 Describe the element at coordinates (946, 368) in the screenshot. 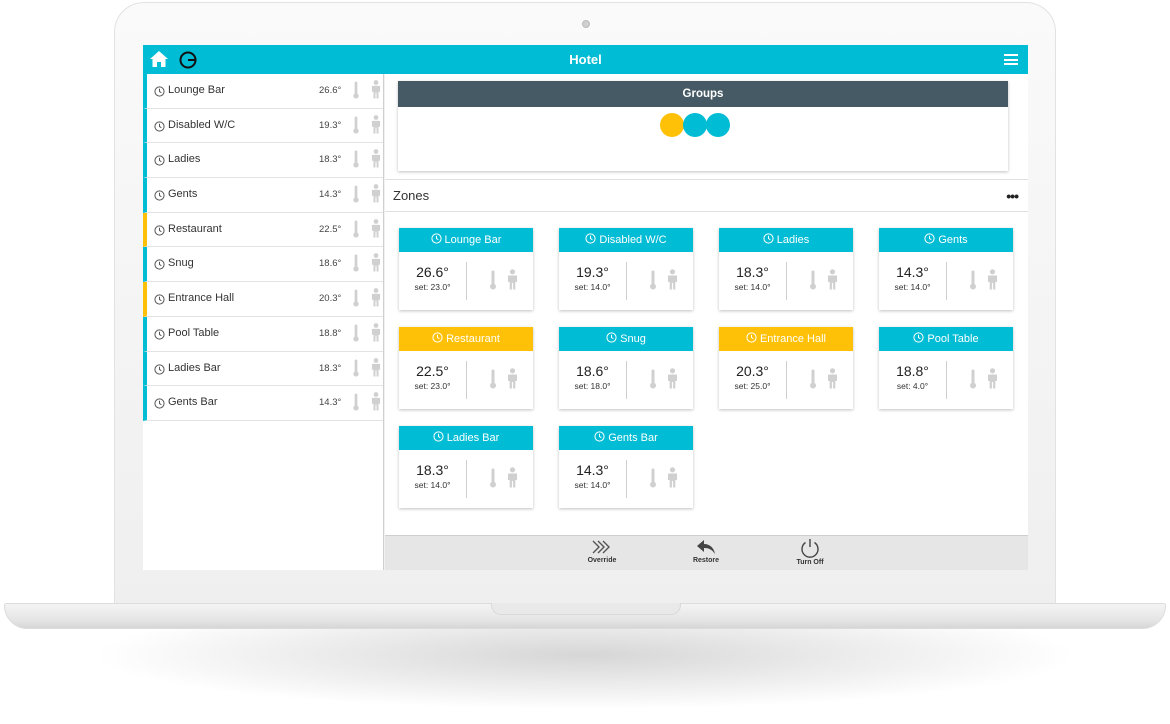

I see `zone-card: Pool Table 18.8° set: 4.0°` at that location.